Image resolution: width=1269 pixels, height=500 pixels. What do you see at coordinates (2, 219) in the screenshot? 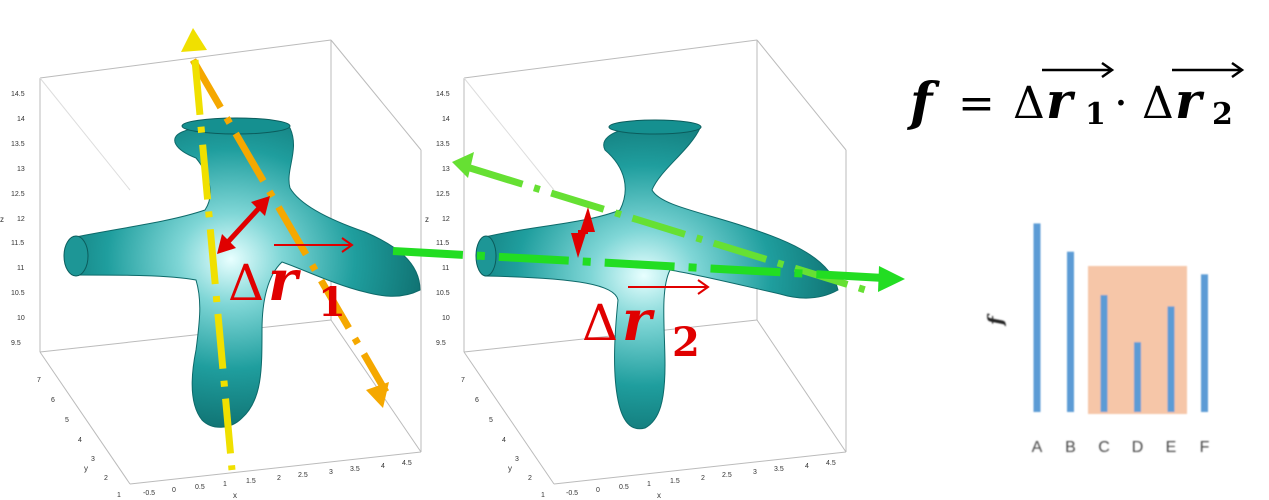
I see `plot1-z-label: z` at bounding box center [2, 219].